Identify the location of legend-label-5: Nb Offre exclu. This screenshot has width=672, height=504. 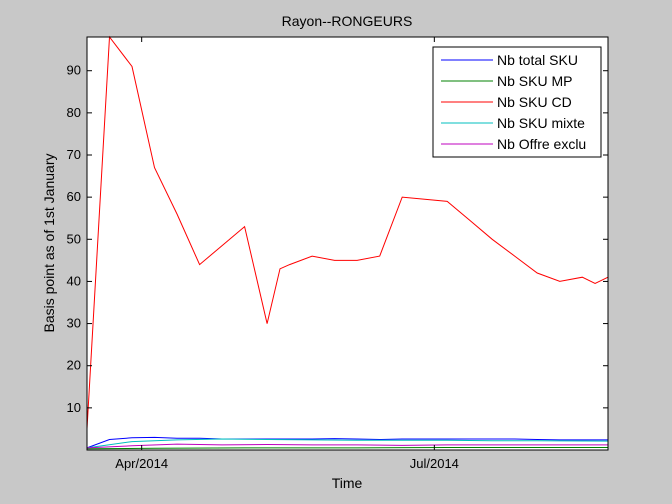
(541, 144).